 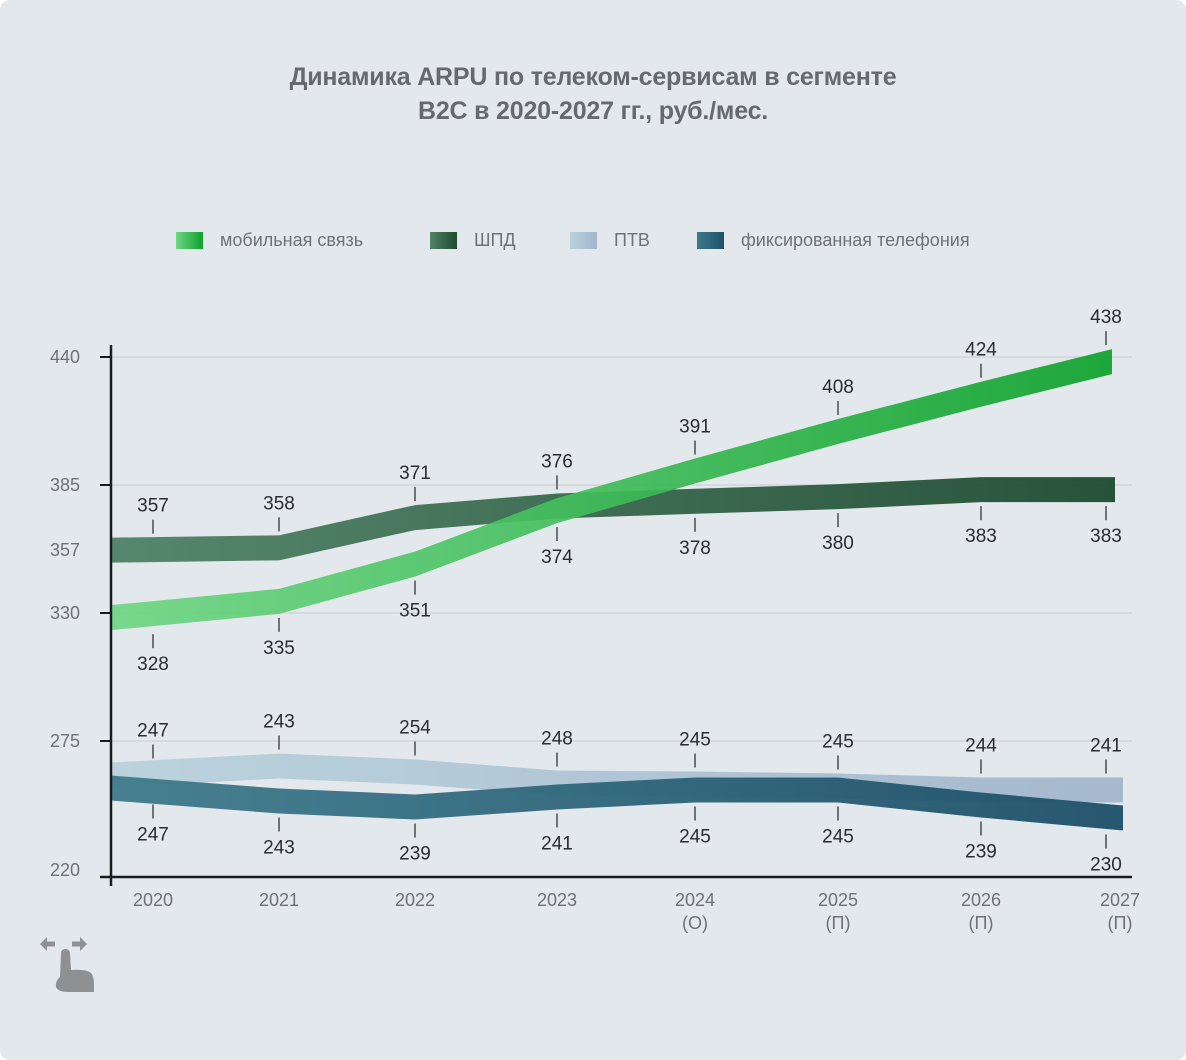 I want to click on value-label-fixed-telephony: 247, so click(x=153, y=835).